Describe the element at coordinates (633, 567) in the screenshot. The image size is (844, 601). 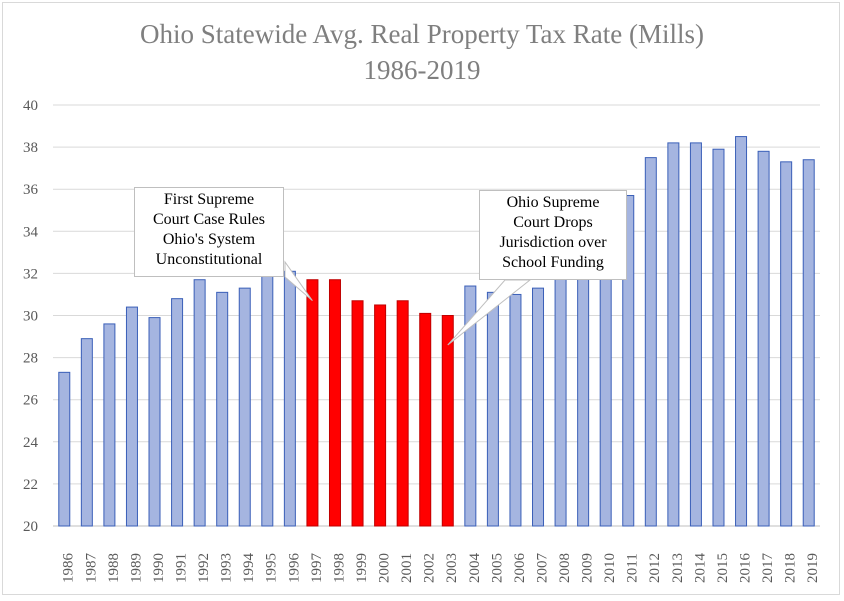
I see `x-tick-label: 2011` at that location.